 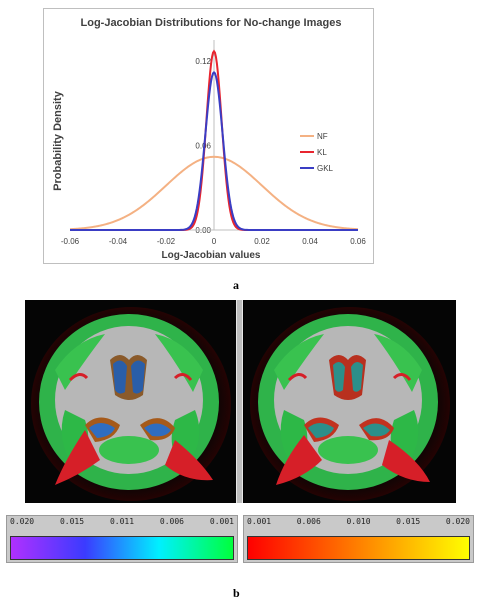 I want to click on colorbar-left-tick: 0.006, so click(x=171, y=521).